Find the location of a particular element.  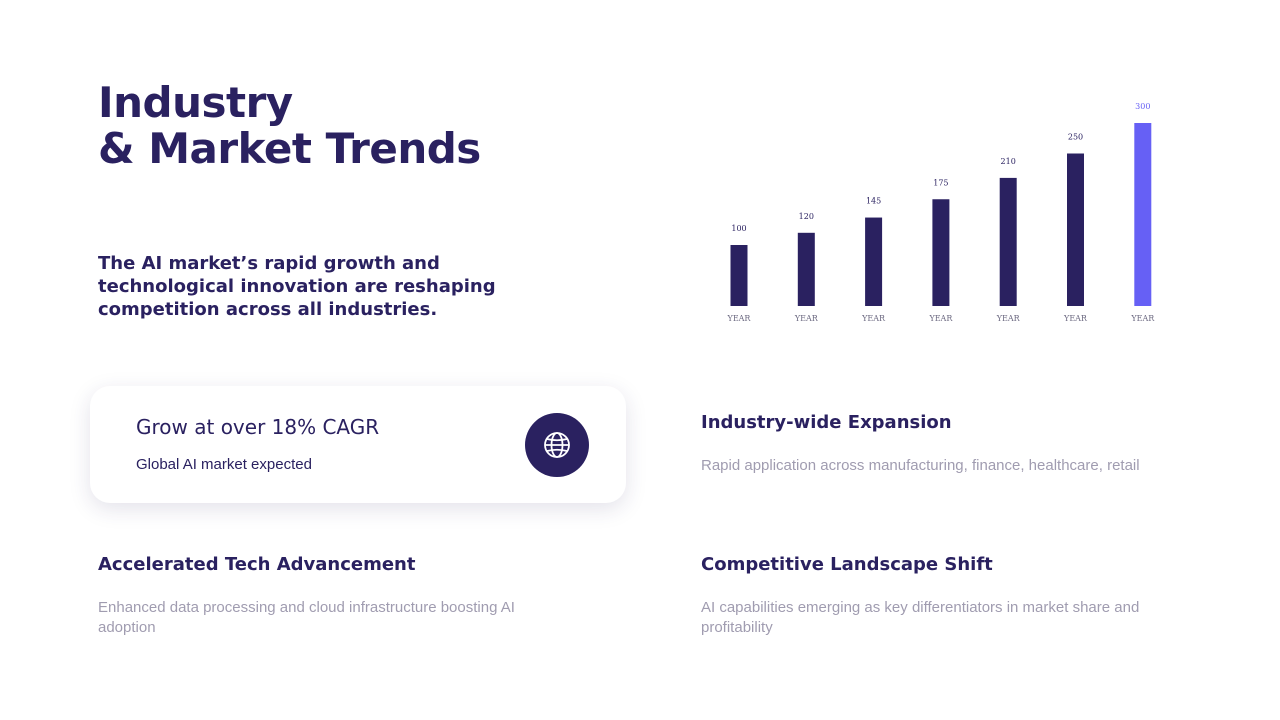

x-tick-label-6: YEAR is located at coordinates (1075, 318).